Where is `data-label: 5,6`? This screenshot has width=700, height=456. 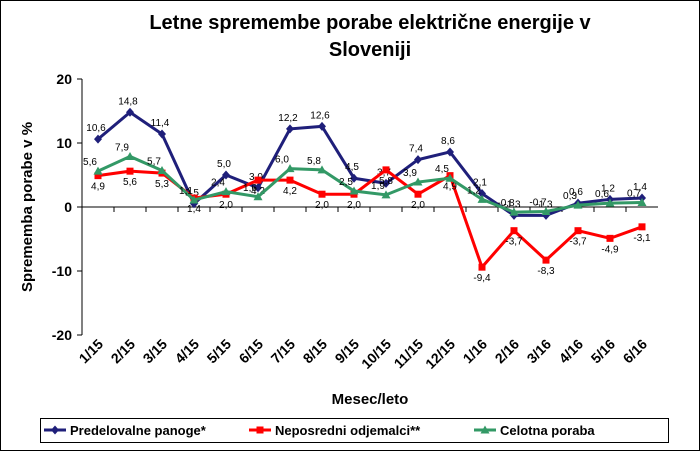
data-label: 5,6 is located at coordinates (130, 182).